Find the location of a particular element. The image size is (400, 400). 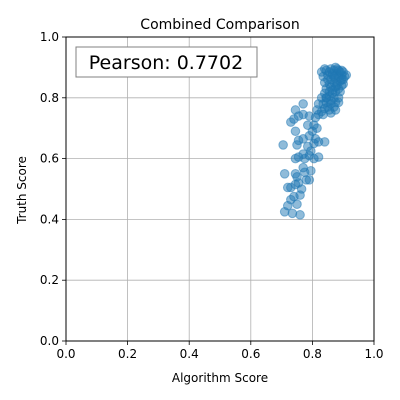

x-tick-label: 0.2 is located at coordinates (127, 354).